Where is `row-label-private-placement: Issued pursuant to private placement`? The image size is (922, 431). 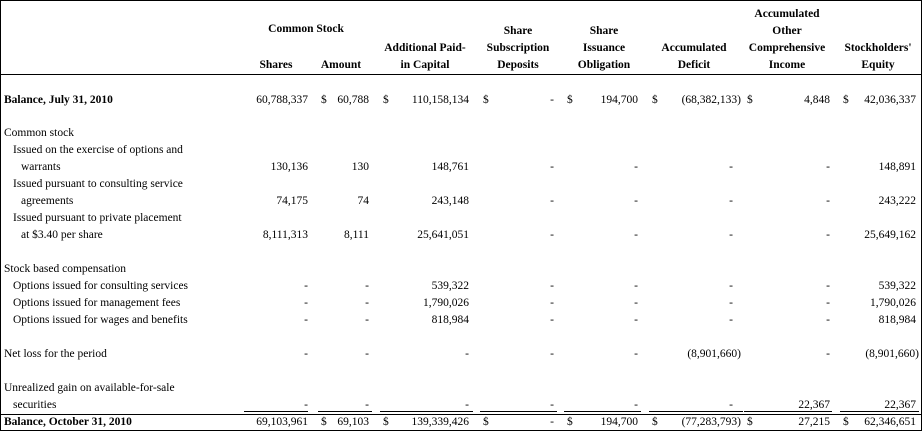 row-label-private-placement: Issued pursuant to private placement is located at coordinates (97, 218).